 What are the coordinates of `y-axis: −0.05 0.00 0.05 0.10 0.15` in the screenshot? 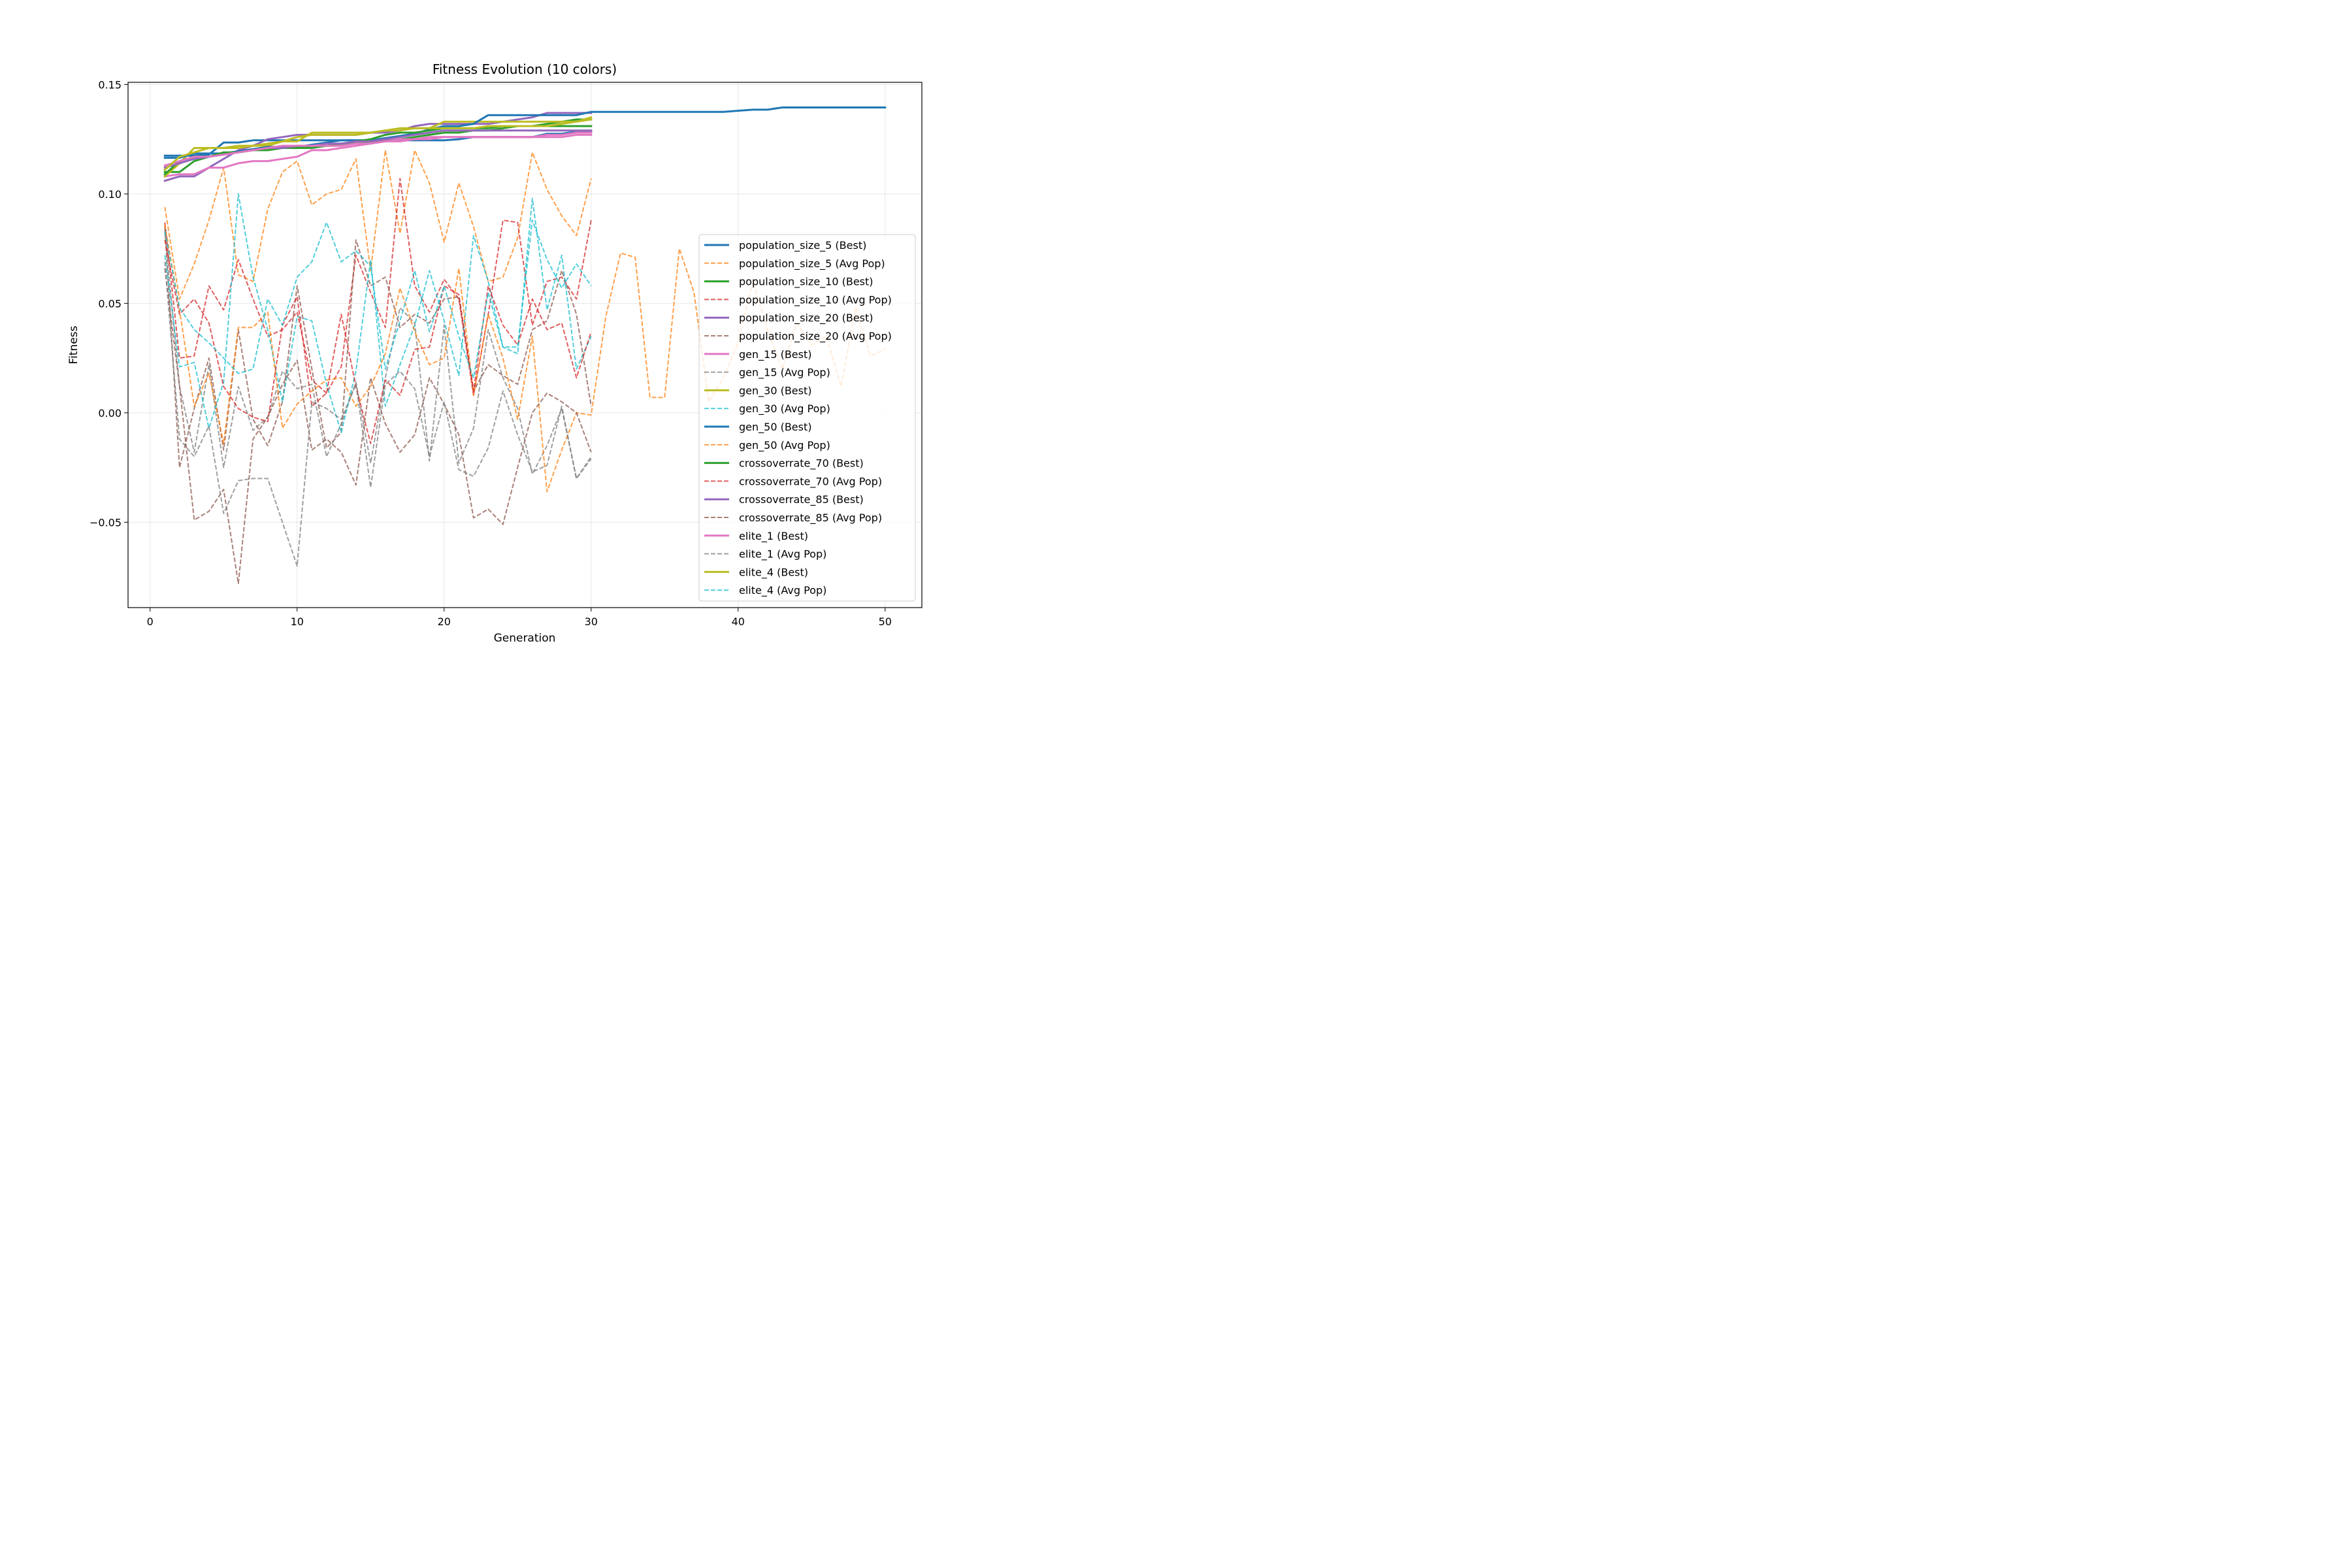 It's located at (109, 303).